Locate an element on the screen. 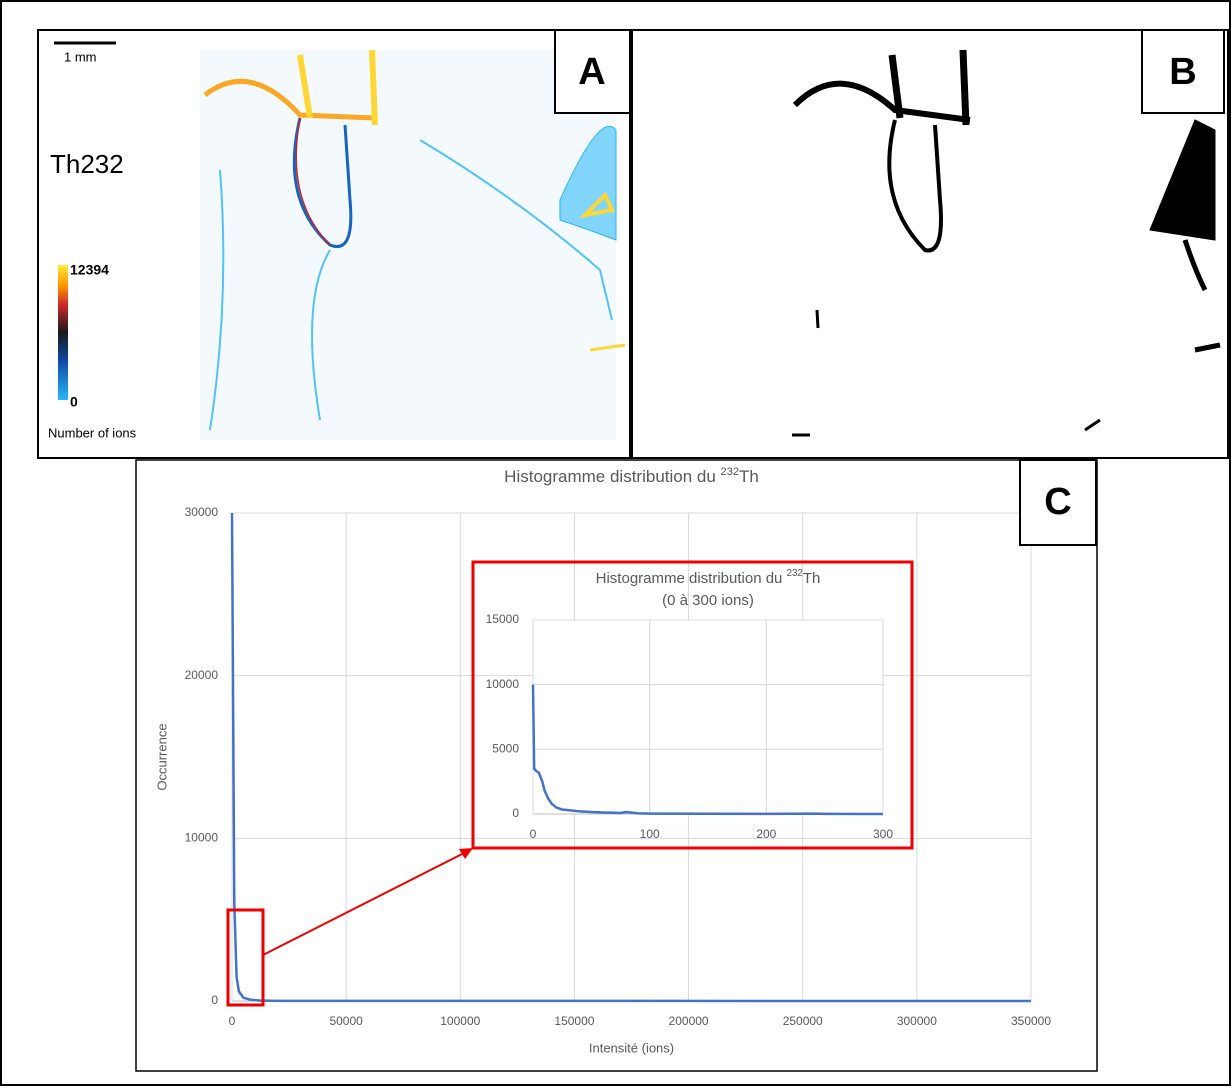 Image resolution: width=1231 pixels, height=1091 pixels. y-tick-label: 15000 is located at coordinates (503, 619).